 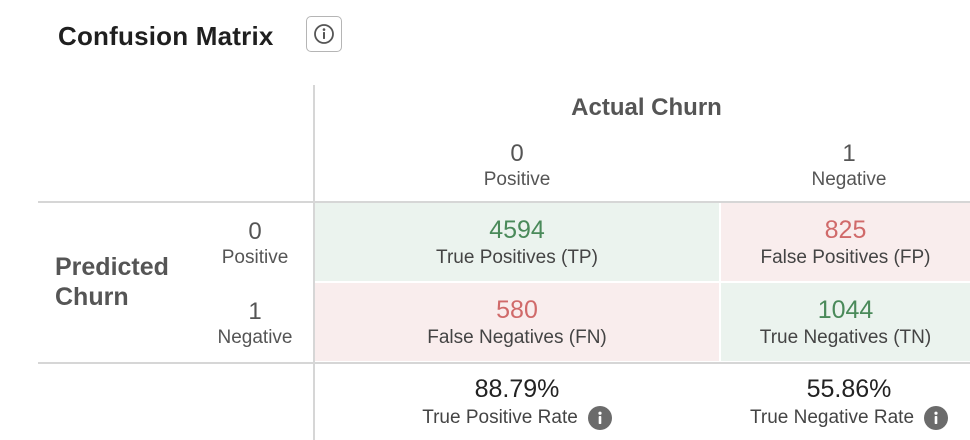 What do you see at coordinates (845, 337) in the screenshot?
I see `cell-label: True Negatives (TN)` at bounding box center [845, 337].